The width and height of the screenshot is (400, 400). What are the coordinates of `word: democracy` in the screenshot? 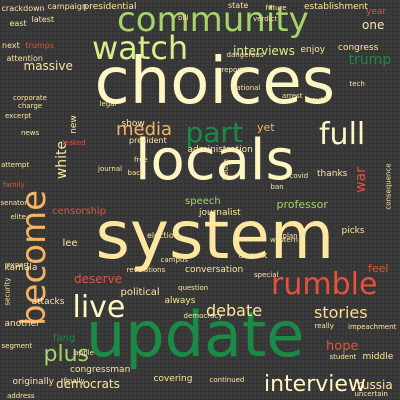 It's located at (203, 315).